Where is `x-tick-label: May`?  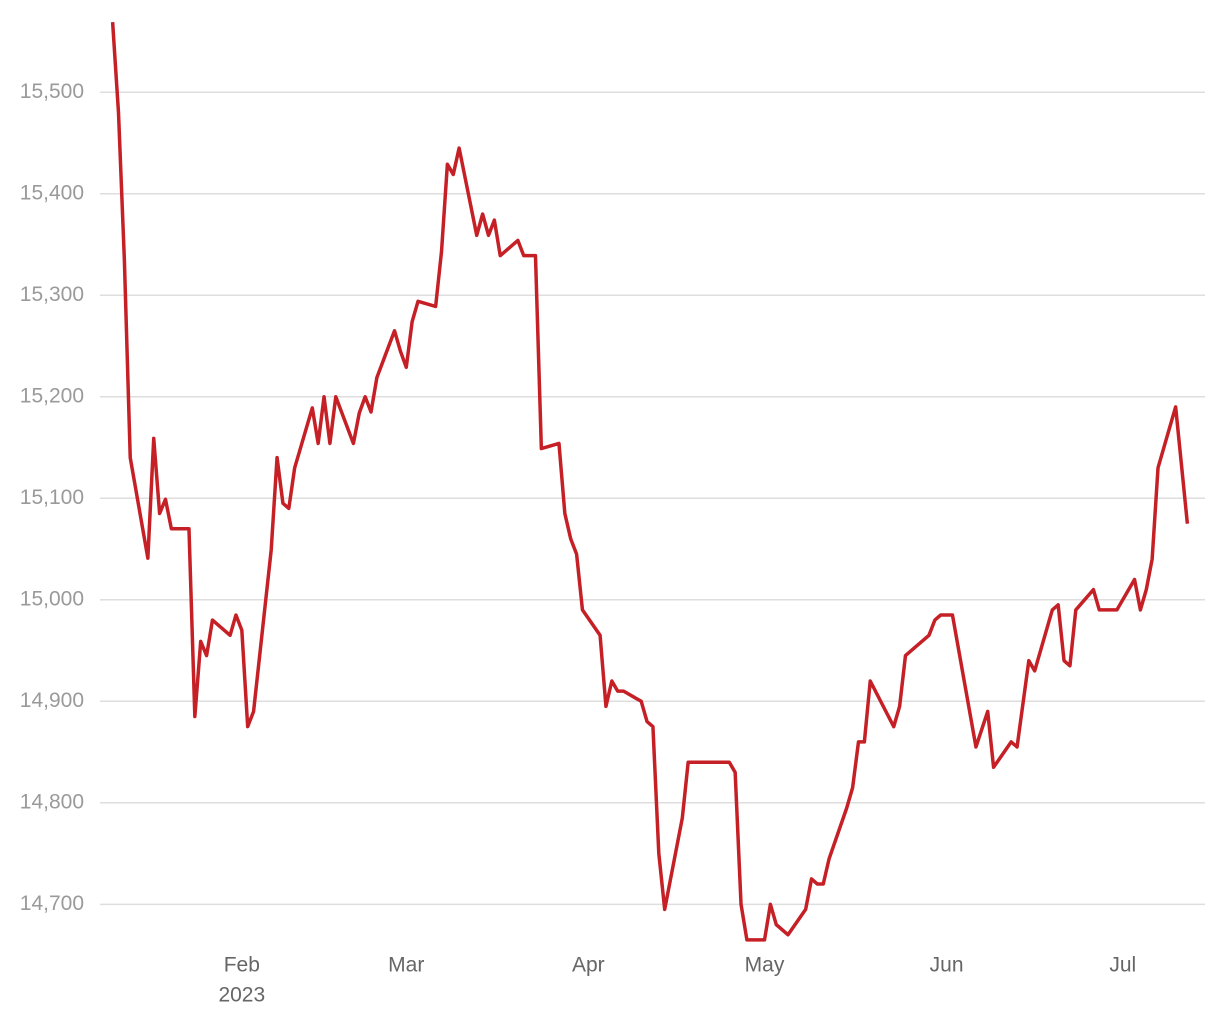
x-tick-label: May is located at coordinates (765, 965).